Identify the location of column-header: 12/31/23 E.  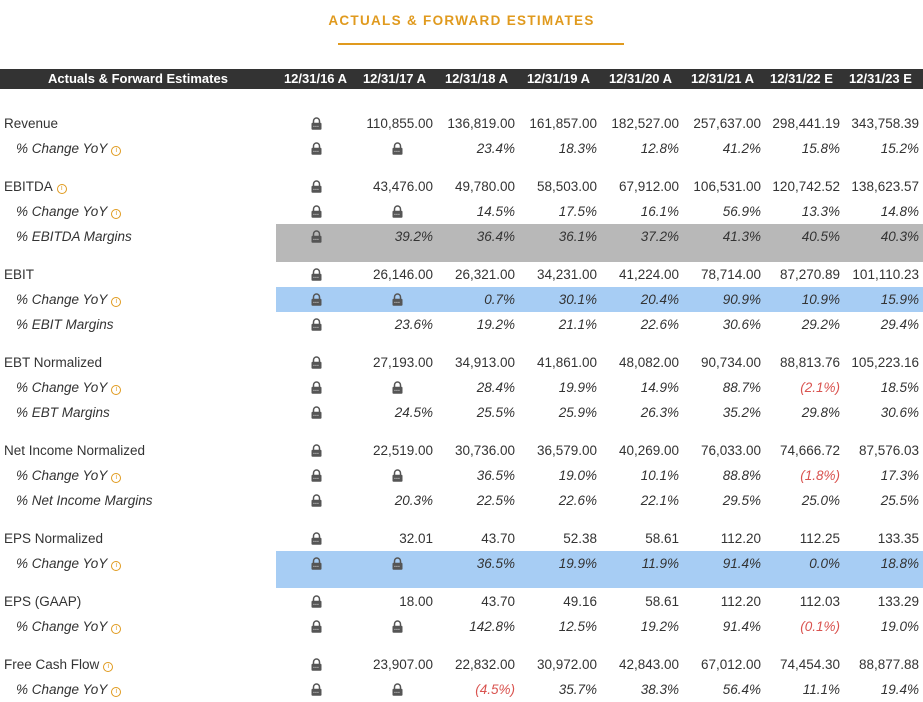
(880, 78).